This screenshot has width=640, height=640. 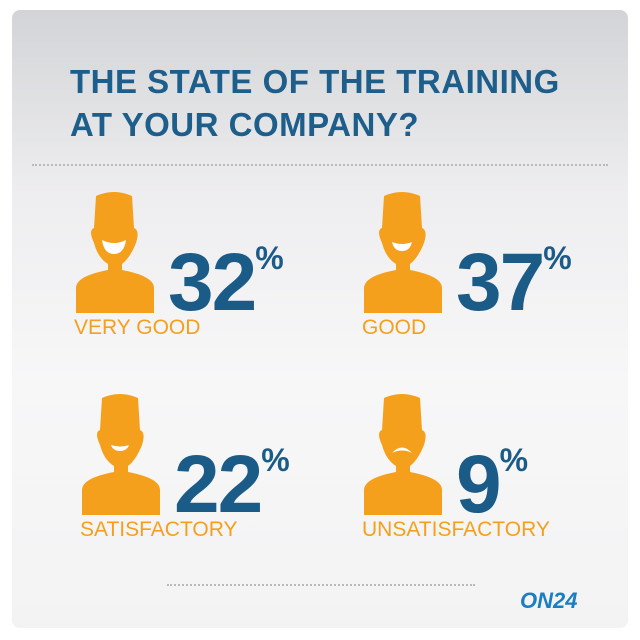 What do you see at coordinates (245, 124) in the screenshot?
I see `title-line-2: AT YOUR COMPANY?` at bounding box center [245, 124].